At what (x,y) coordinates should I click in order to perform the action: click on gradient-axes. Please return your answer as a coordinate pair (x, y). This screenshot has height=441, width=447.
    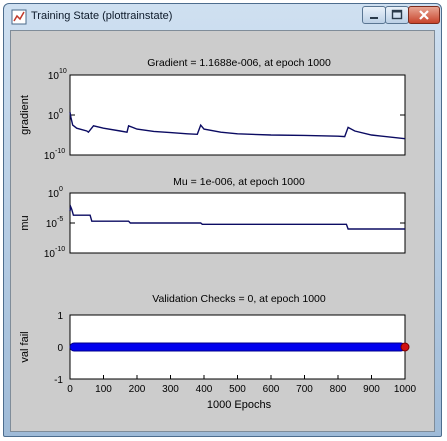
    Looking at the image, I should click on (237, 115).